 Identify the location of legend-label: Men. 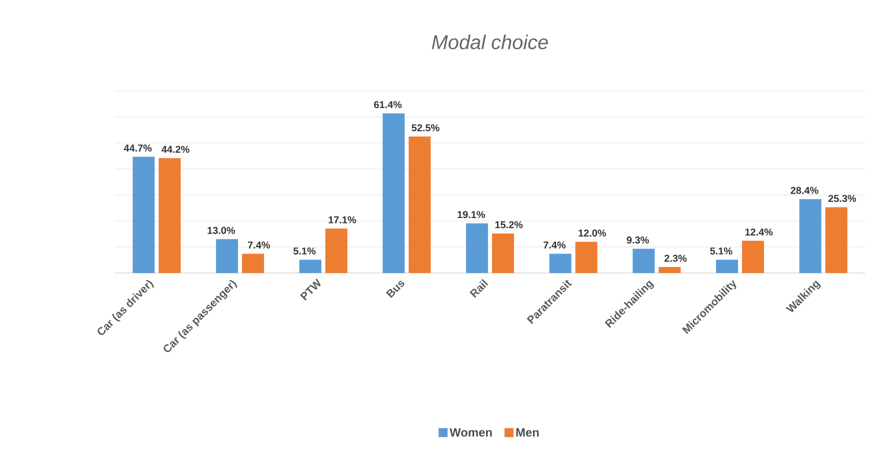
(527, 432).